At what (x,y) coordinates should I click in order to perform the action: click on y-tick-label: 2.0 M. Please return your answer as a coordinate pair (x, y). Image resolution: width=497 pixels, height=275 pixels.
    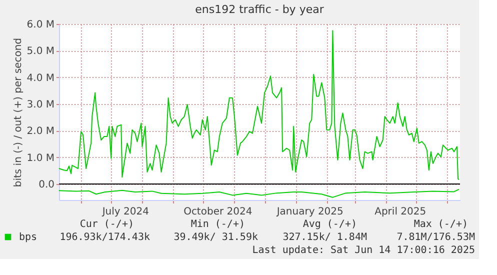
    Looking at the image, I should click on (40, 132).